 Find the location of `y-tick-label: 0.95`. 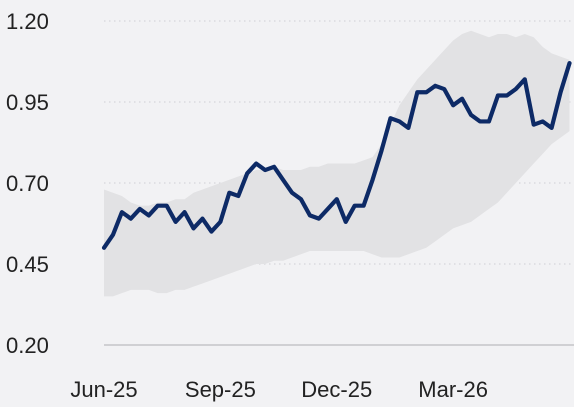

y-tick-label: 0.95 is located at coordinates (27, 102).